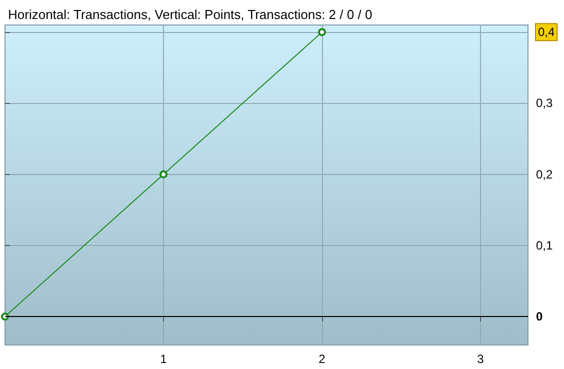 Image resolution: width=564 pixels, height=369 pixels. I want to click on y-tick-label: 0,3, so click(545, 103).